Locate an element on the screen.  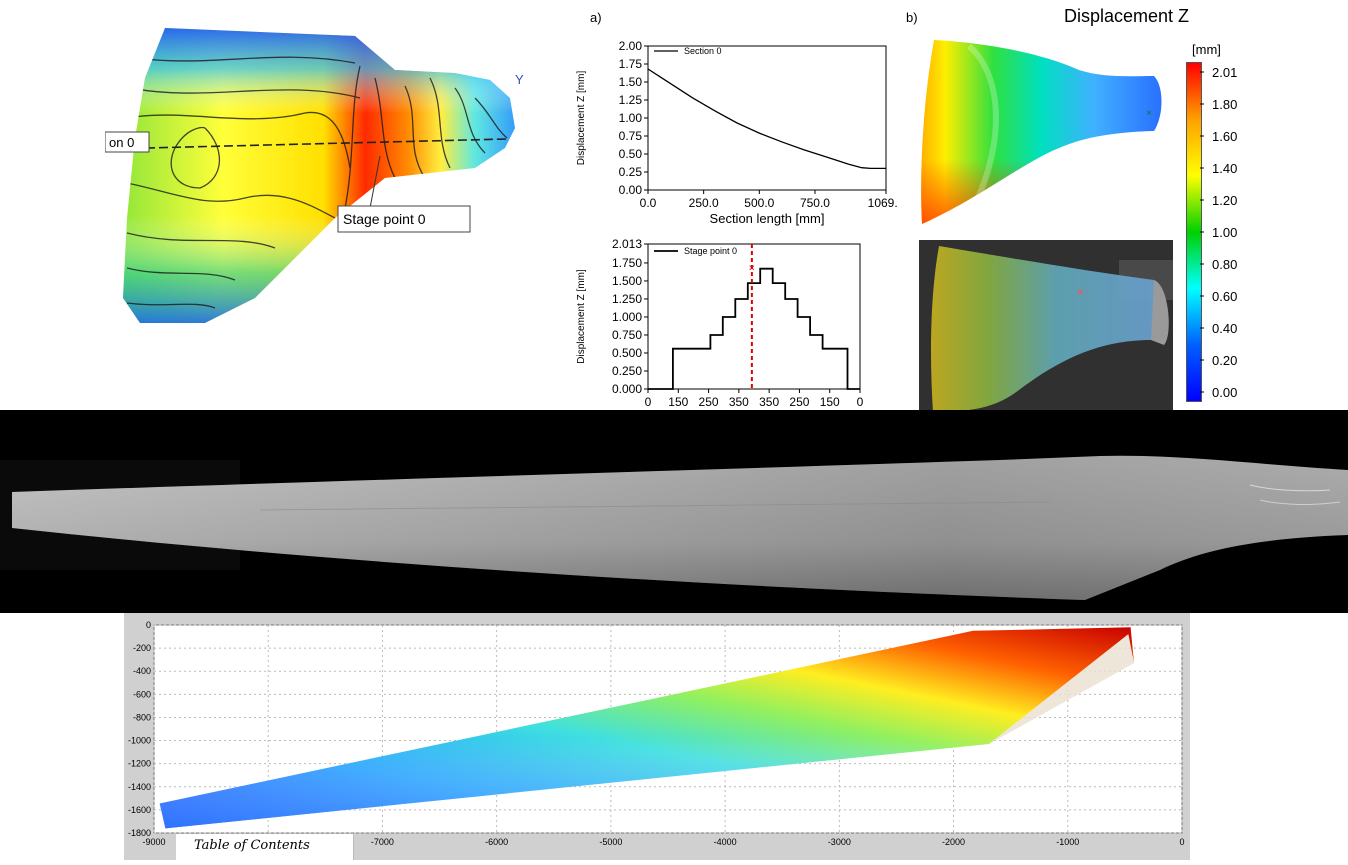
y-tick-label: -200 is located at coordinates (142, 648).